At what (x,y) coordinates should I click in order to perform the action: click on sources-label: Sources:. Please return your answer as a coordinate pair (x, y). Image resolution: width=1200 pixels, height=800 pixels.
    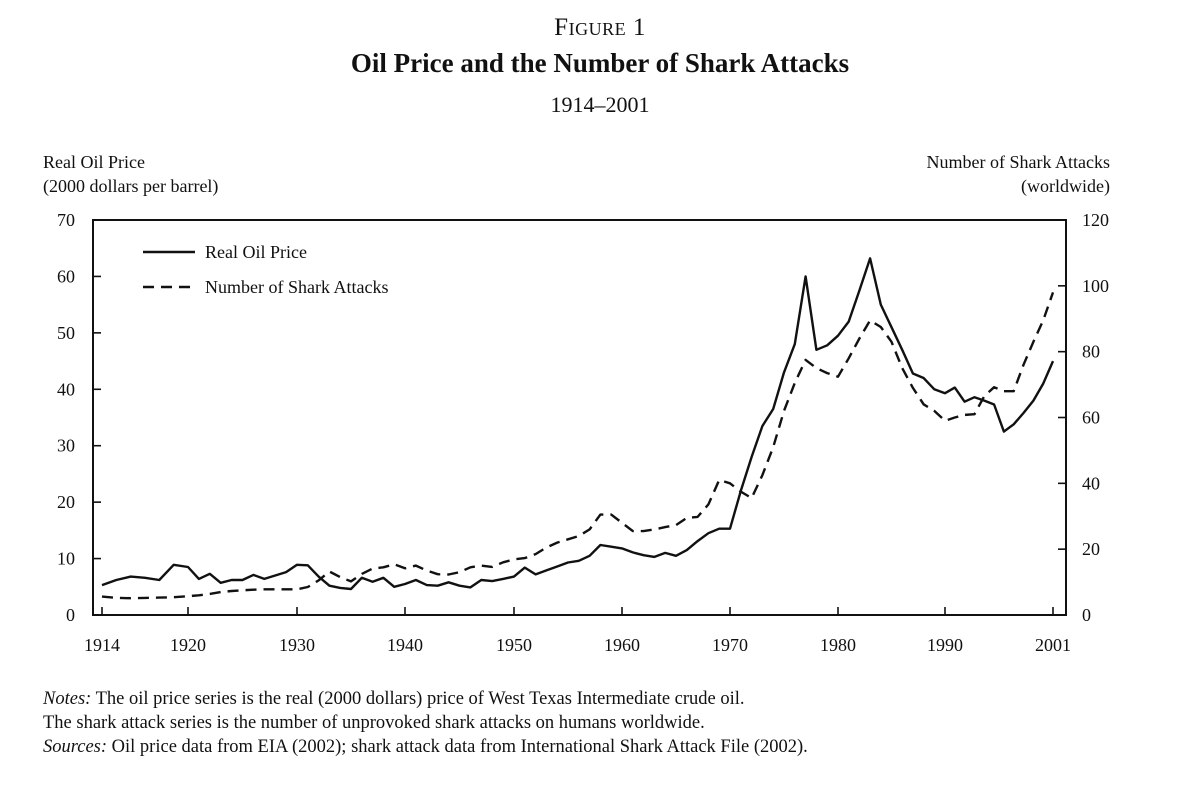
    Looking at the image, I should click on (75, 747).